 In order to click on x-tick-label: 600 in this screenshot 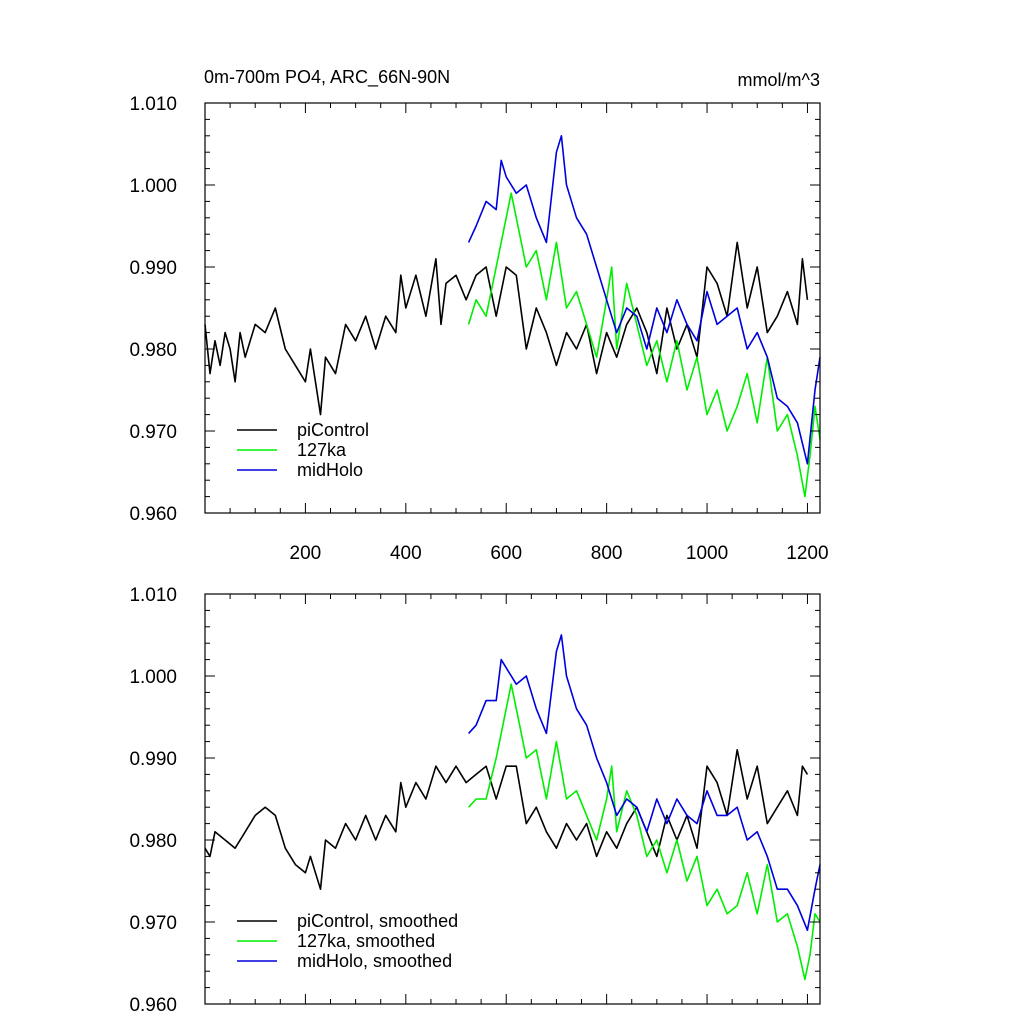, I will do `click(506, 553)`.